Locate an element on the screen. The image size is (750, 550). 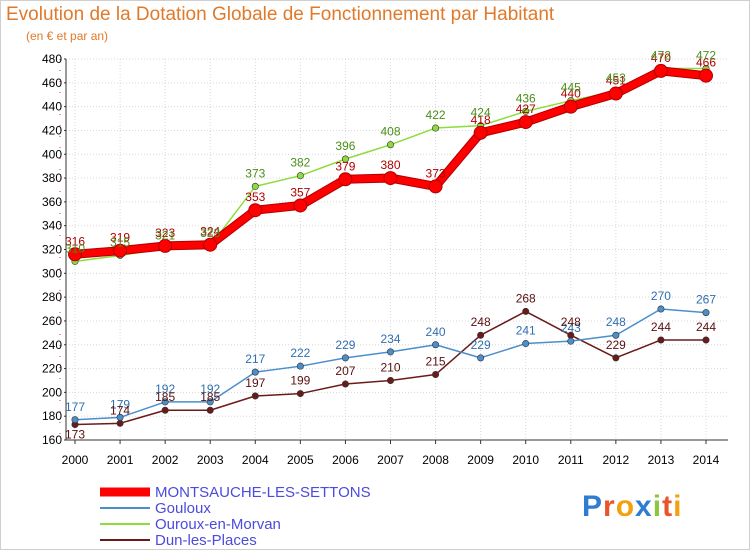
data-label: 470 is located at coordinates (661, 58).